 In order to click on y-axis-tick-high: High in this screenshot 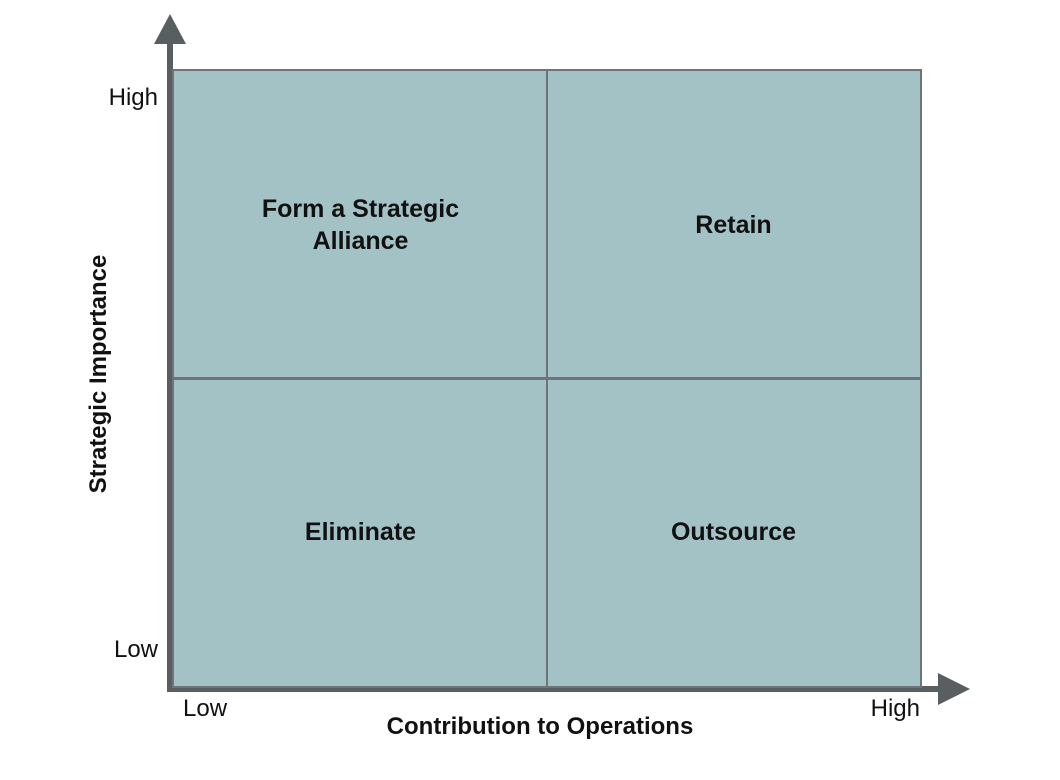, I will do `click(133, 97)`.